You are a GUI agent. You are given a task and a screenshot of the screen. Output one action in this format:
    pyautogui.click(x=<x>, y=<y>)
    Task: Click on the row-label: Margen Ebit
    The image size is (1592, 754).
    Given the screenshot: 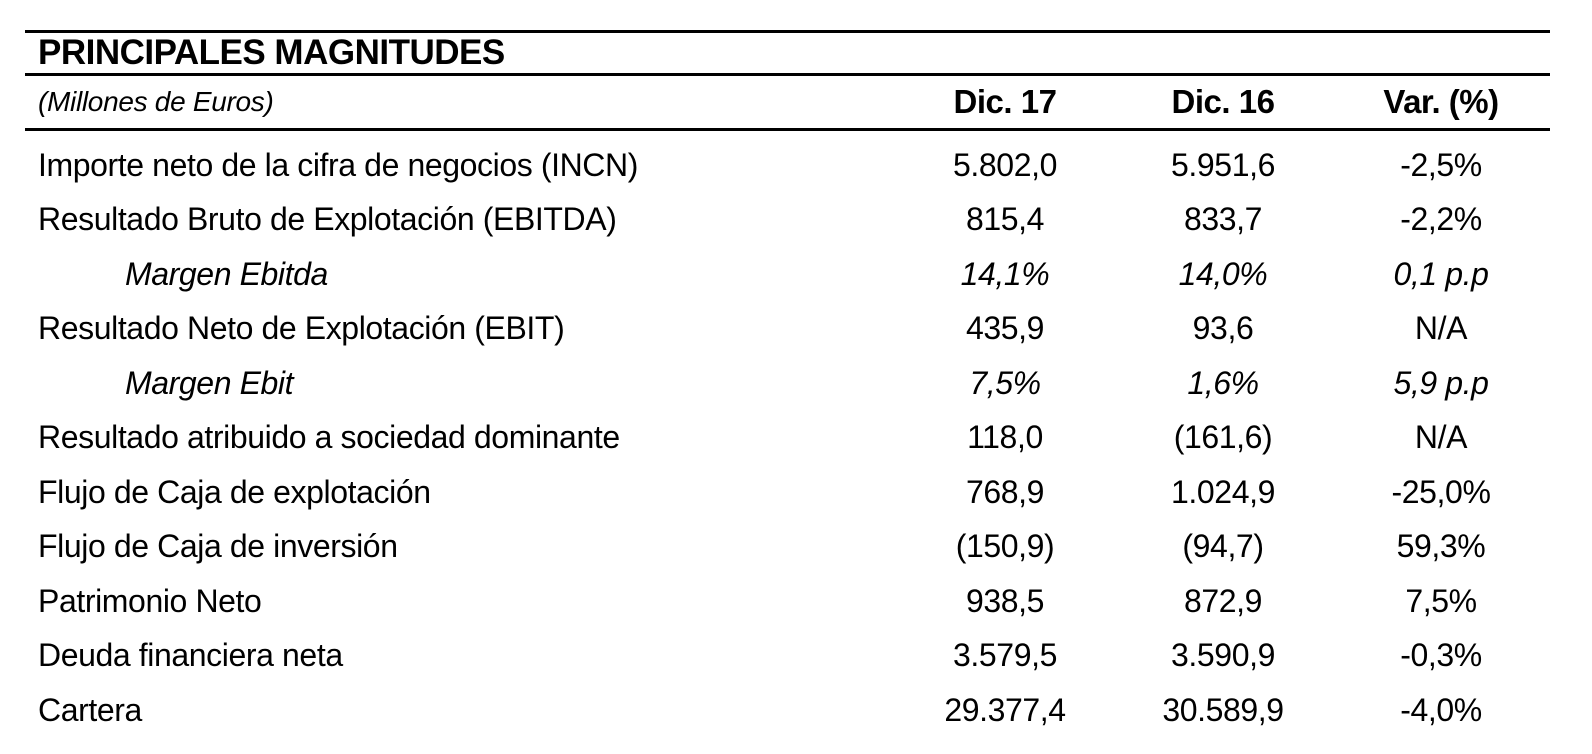 What is the action you would take?
    pyautogui.click(x=209, y=382)
    